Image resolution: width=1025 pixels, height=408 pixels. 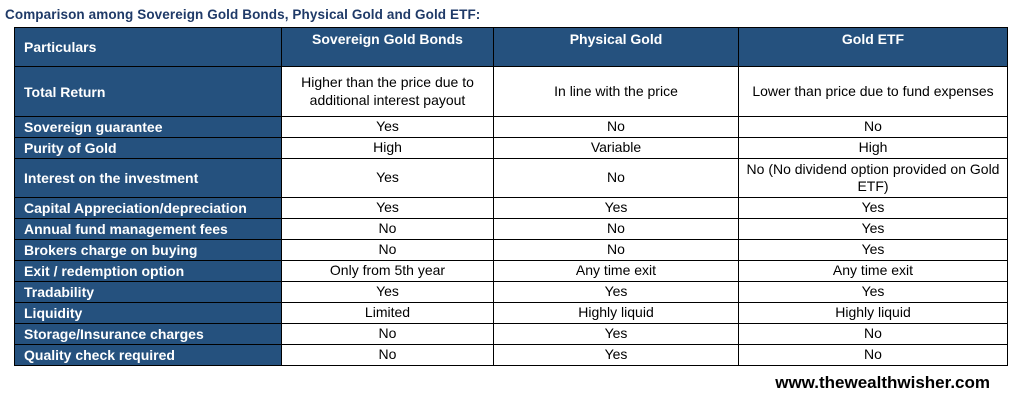 I want to click on table-cell: Only from 5th year, so click(x=387, y=271).